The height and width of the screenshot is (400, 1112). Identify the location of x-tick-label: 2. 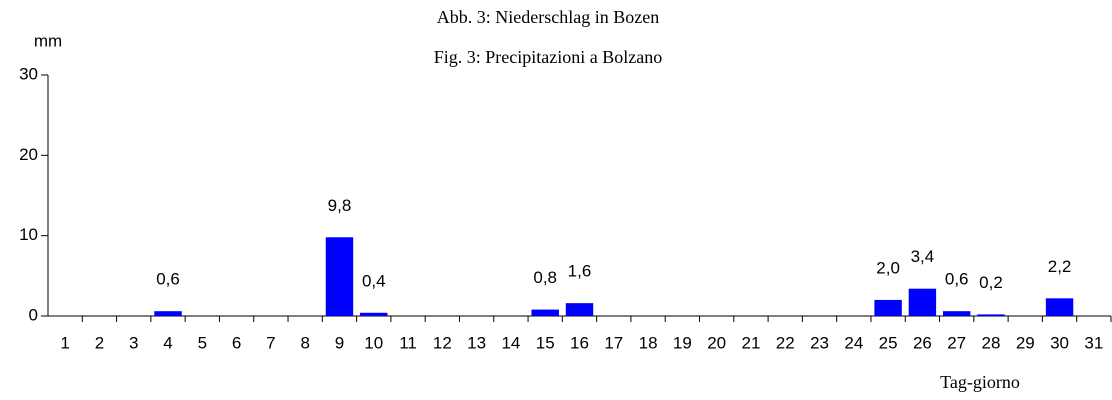
(99, 342).